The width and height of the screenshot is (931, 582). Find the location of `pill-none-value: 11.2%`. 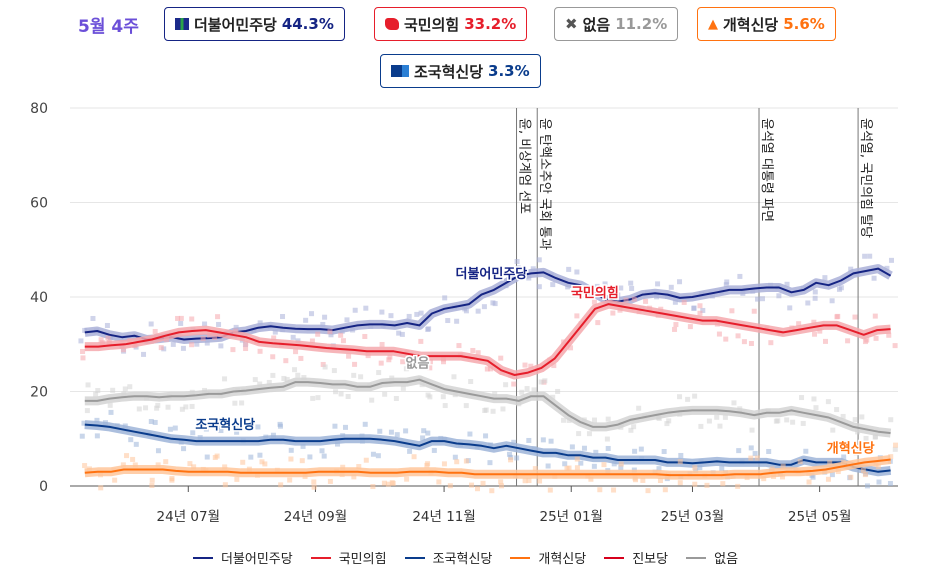

pill-none-value: 11.2% is located at coordinates (641, 24).